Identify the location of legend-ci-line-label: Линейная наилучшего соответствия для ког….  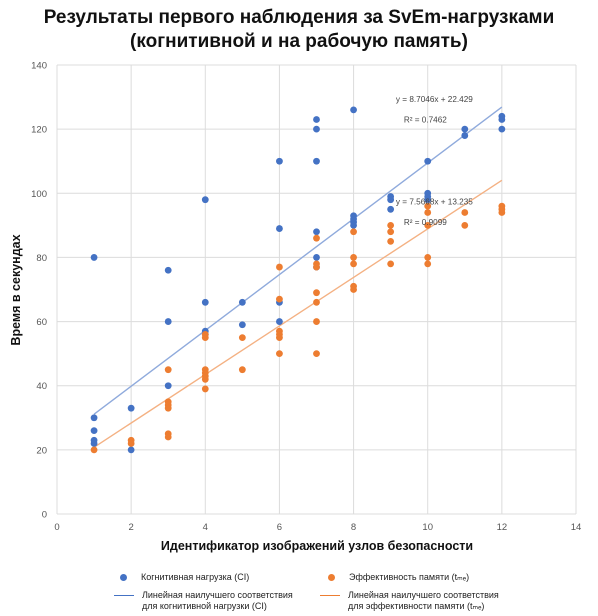
(217, 600).